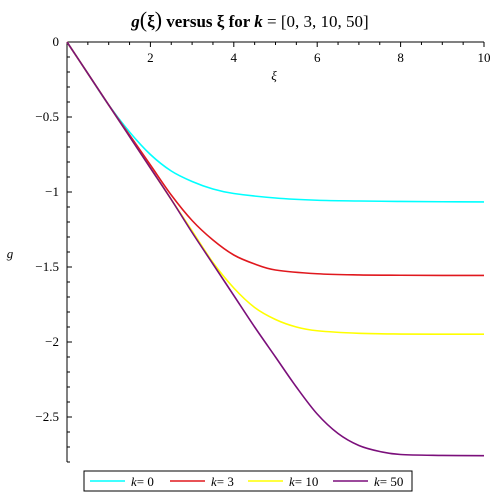 Image resolution: width=500 pixels, height=500 pixels. I want to click on y-tick-label: −0.5, so click(47, 116).